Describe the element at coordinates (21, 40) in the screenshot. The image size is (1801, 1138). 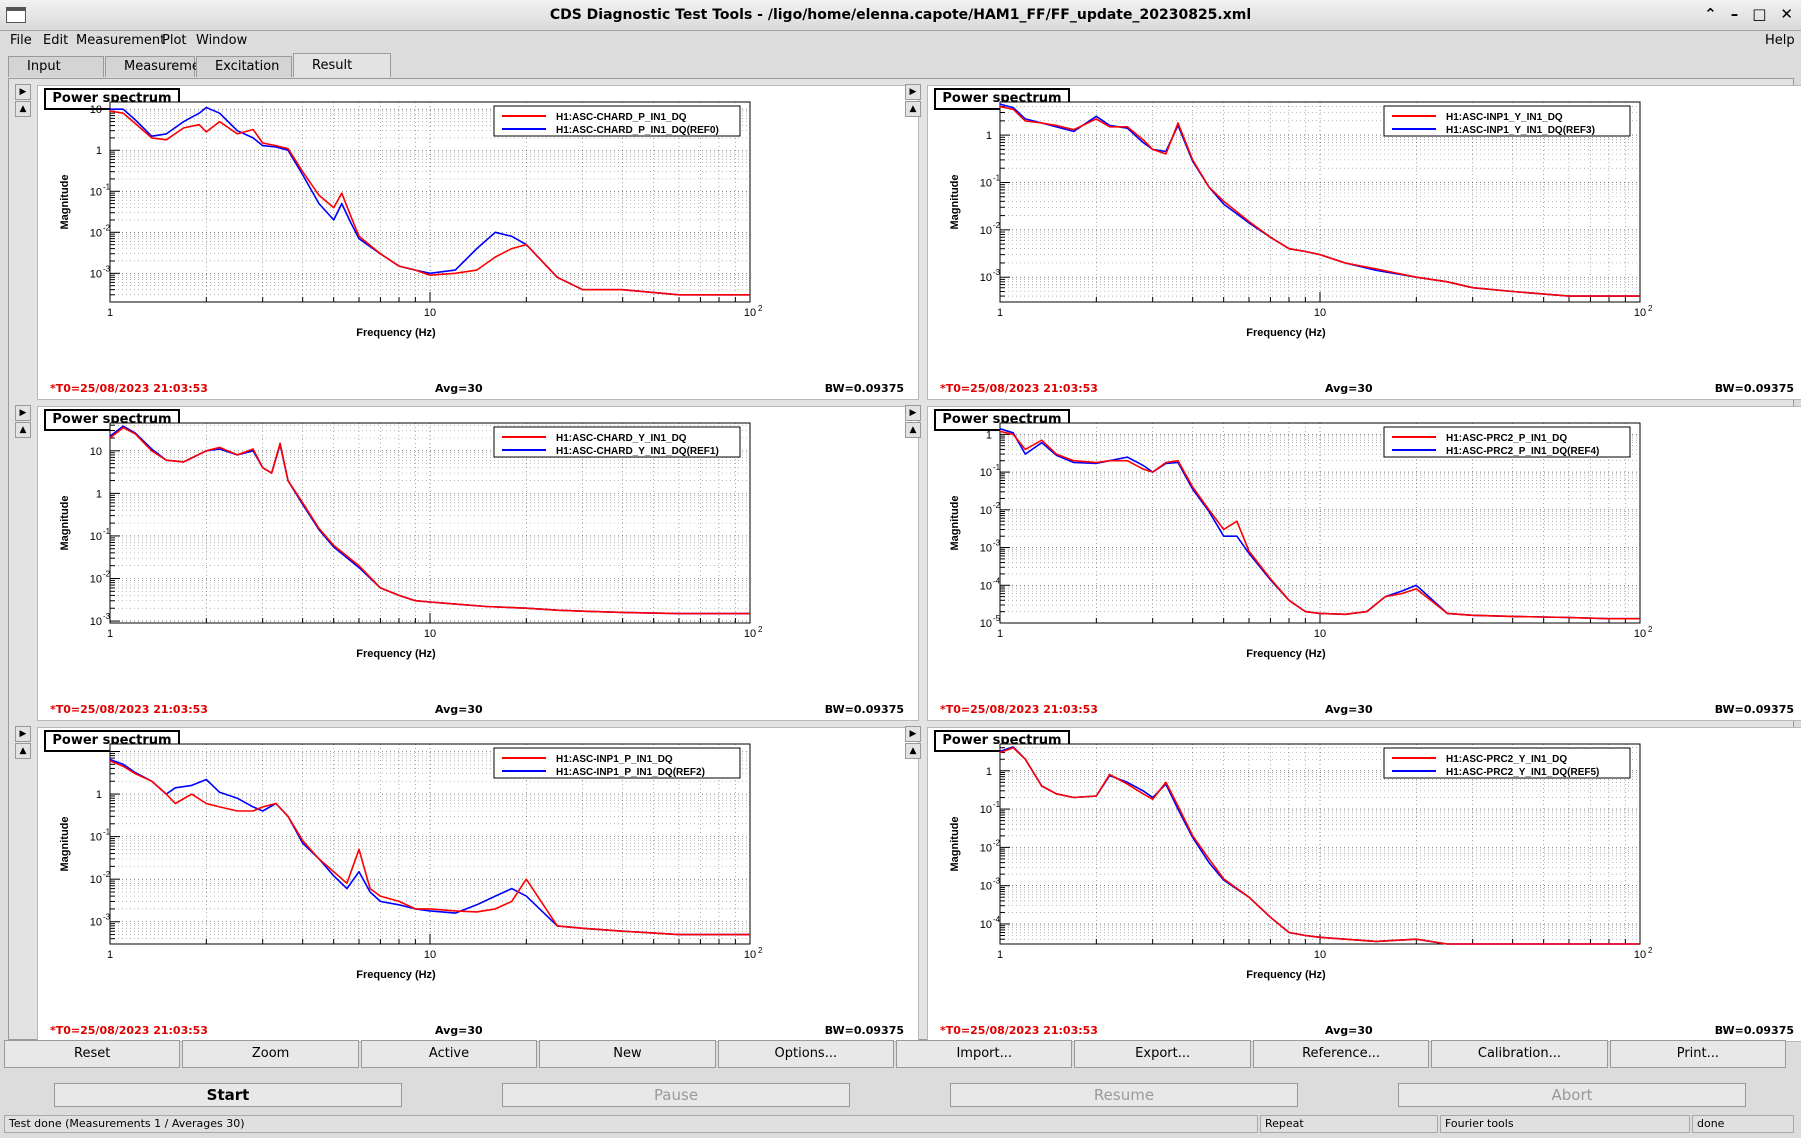
I see `menu-file: File` at that location.